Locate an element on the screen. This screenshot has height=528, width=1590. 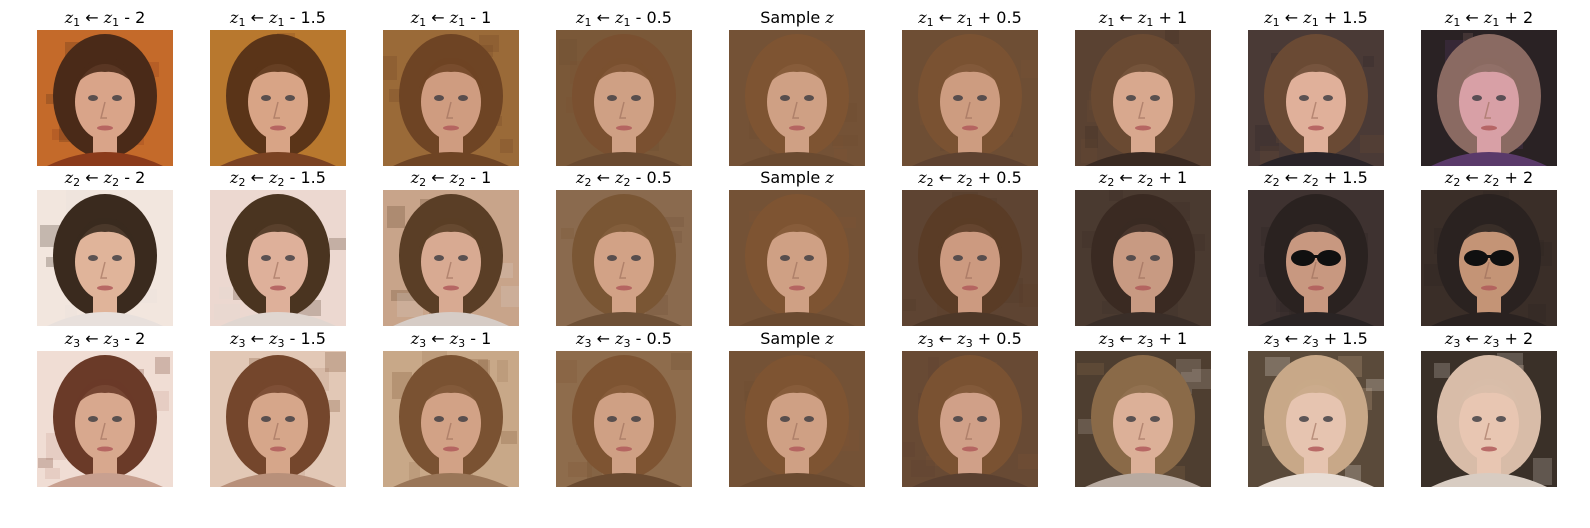
panel-title: z1 ← z1 - 0.5 is located at coordinates (624, 18).